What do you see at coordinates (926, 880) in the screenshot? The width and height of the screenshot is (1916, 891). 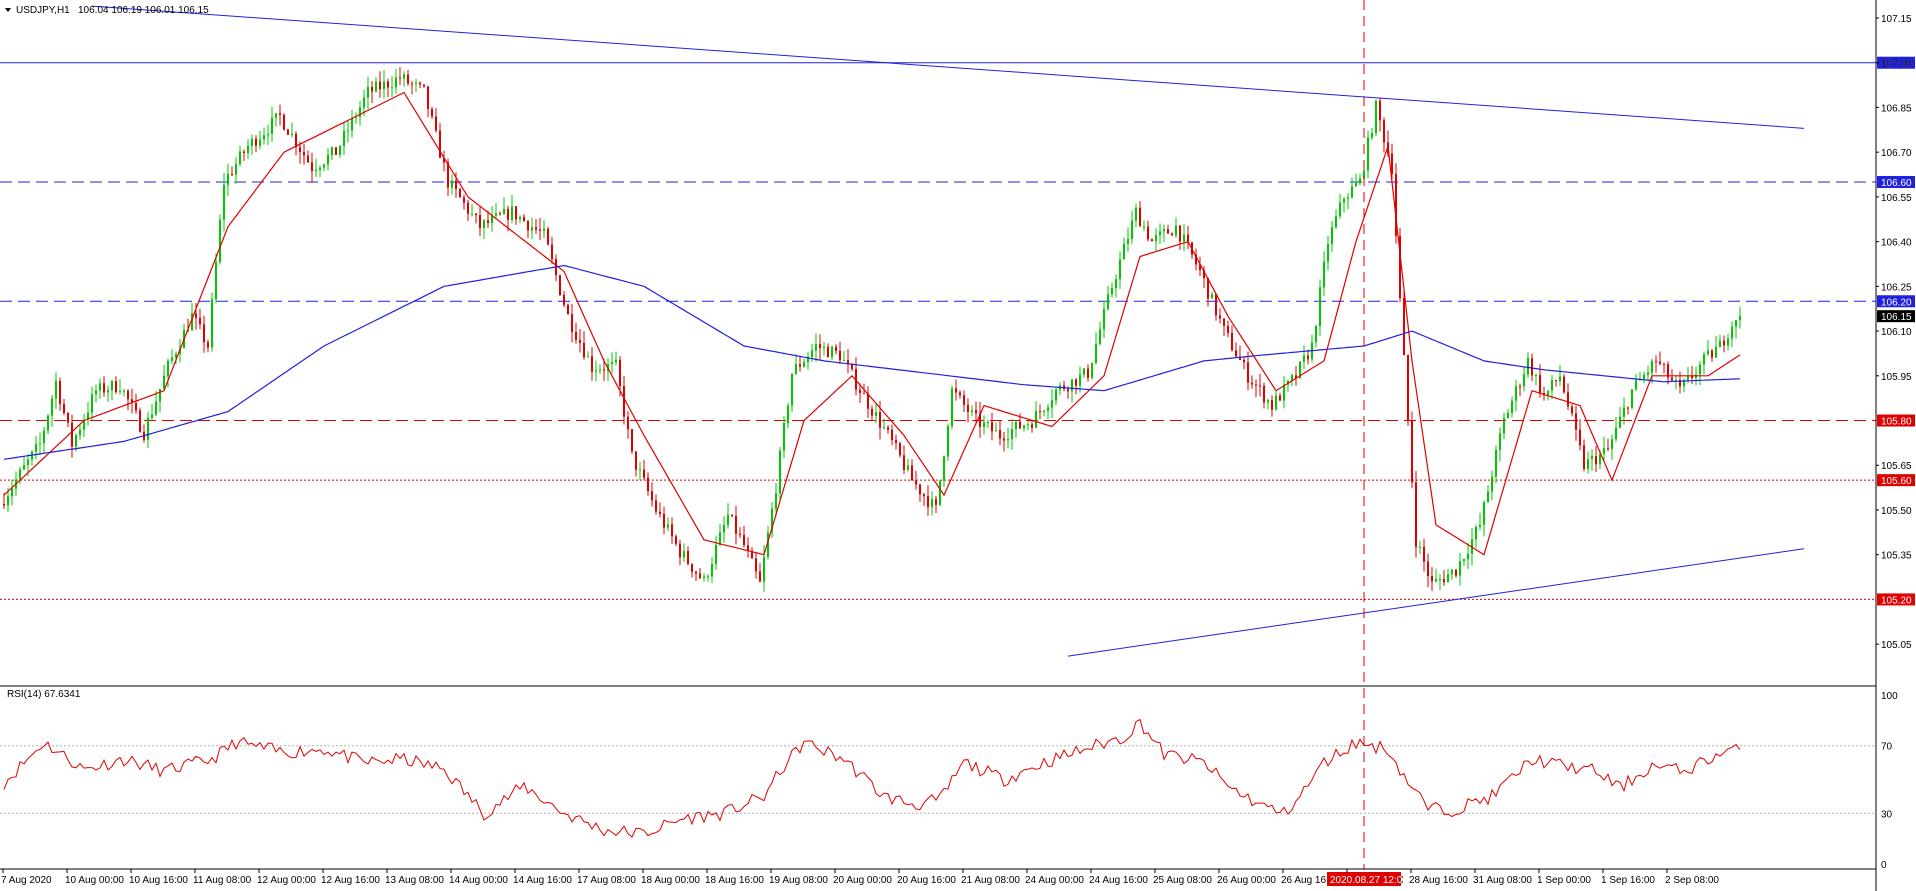 I see `time-tick-label: 20 Aug 16:00` at bounding box center [926, 880].